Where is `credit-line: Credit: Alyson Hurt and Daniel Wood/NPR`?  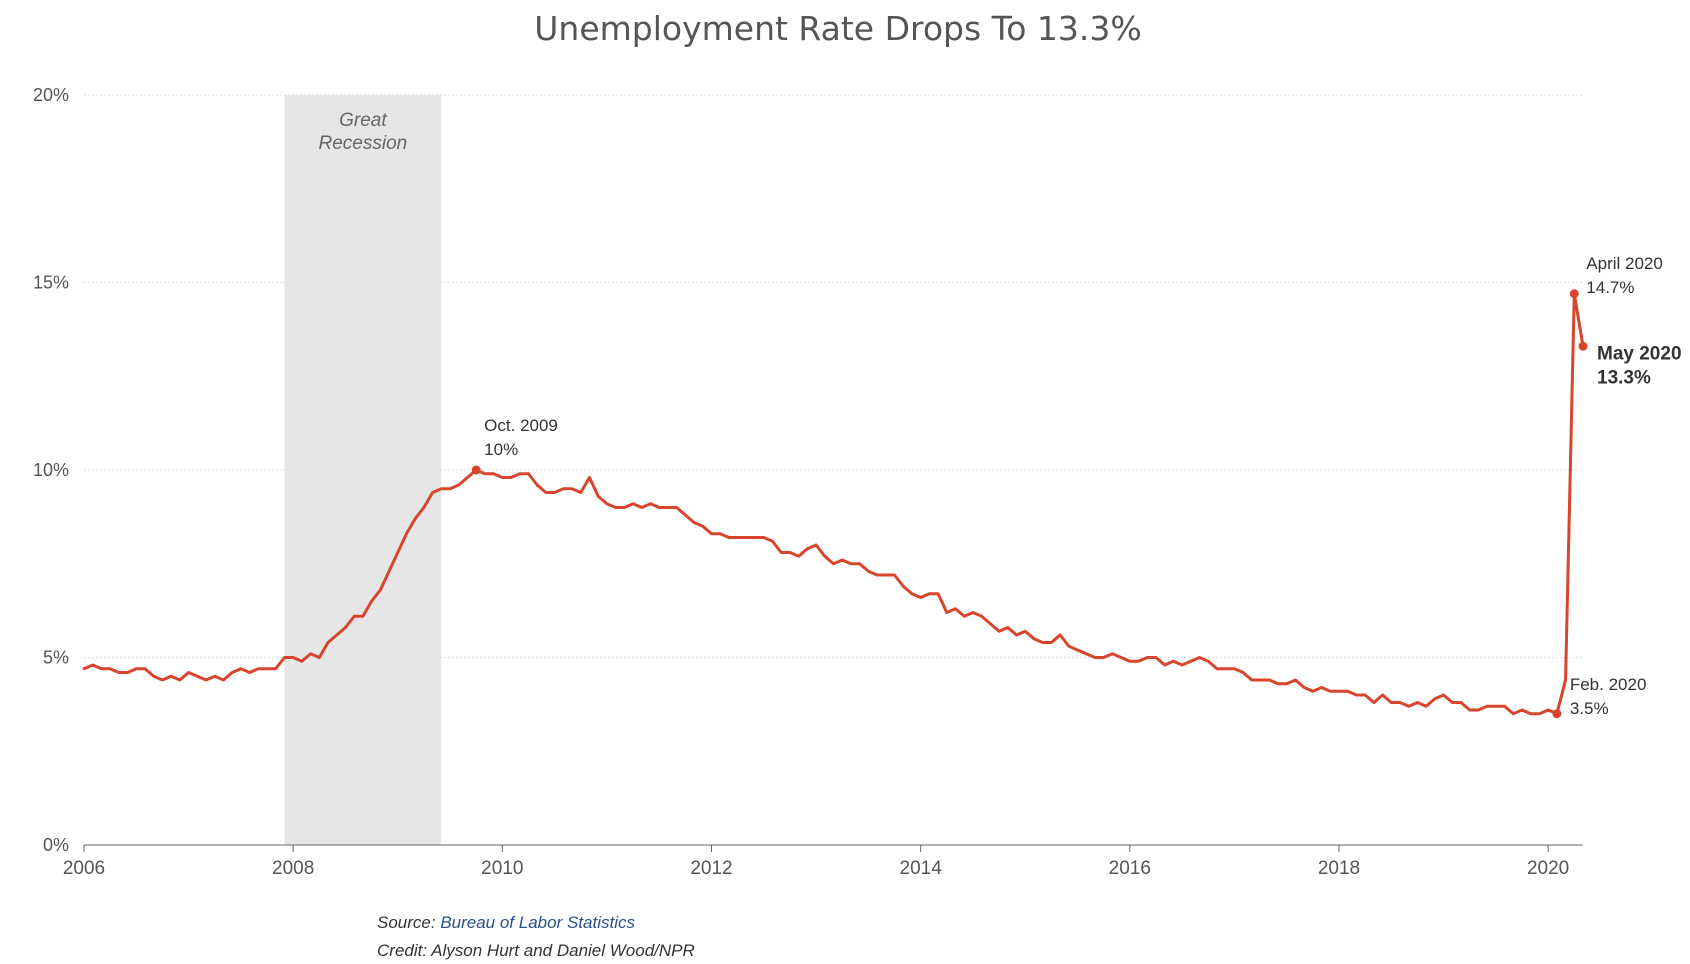
credit-line: Credit: Alyson Hurt and Daniel Wood/NPR is located at coordinates (536, 950).